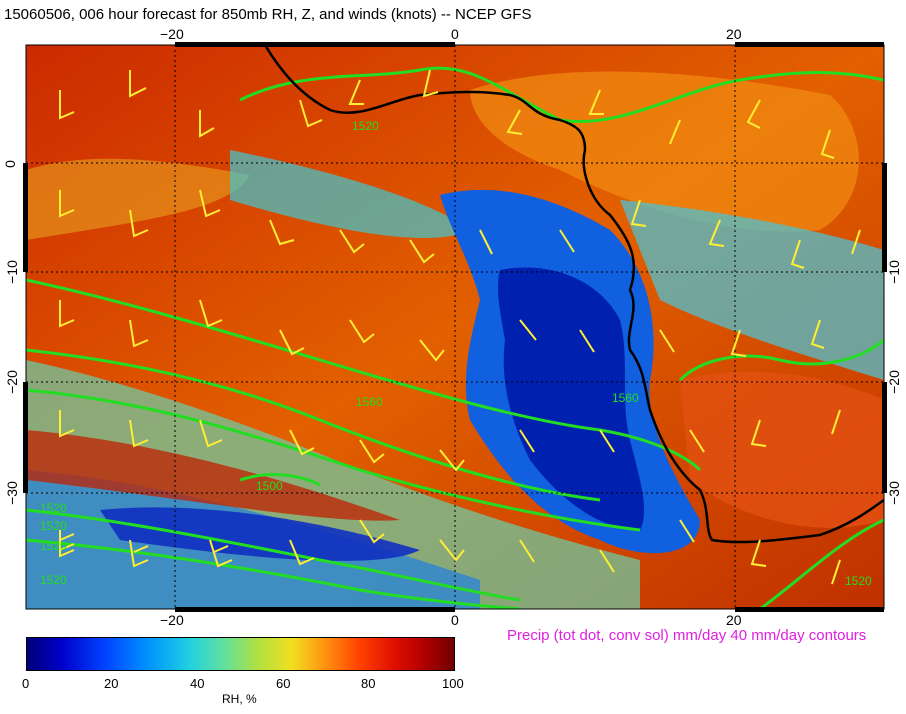  I want to click on colorbar-tick: 60, so click(283, 683).